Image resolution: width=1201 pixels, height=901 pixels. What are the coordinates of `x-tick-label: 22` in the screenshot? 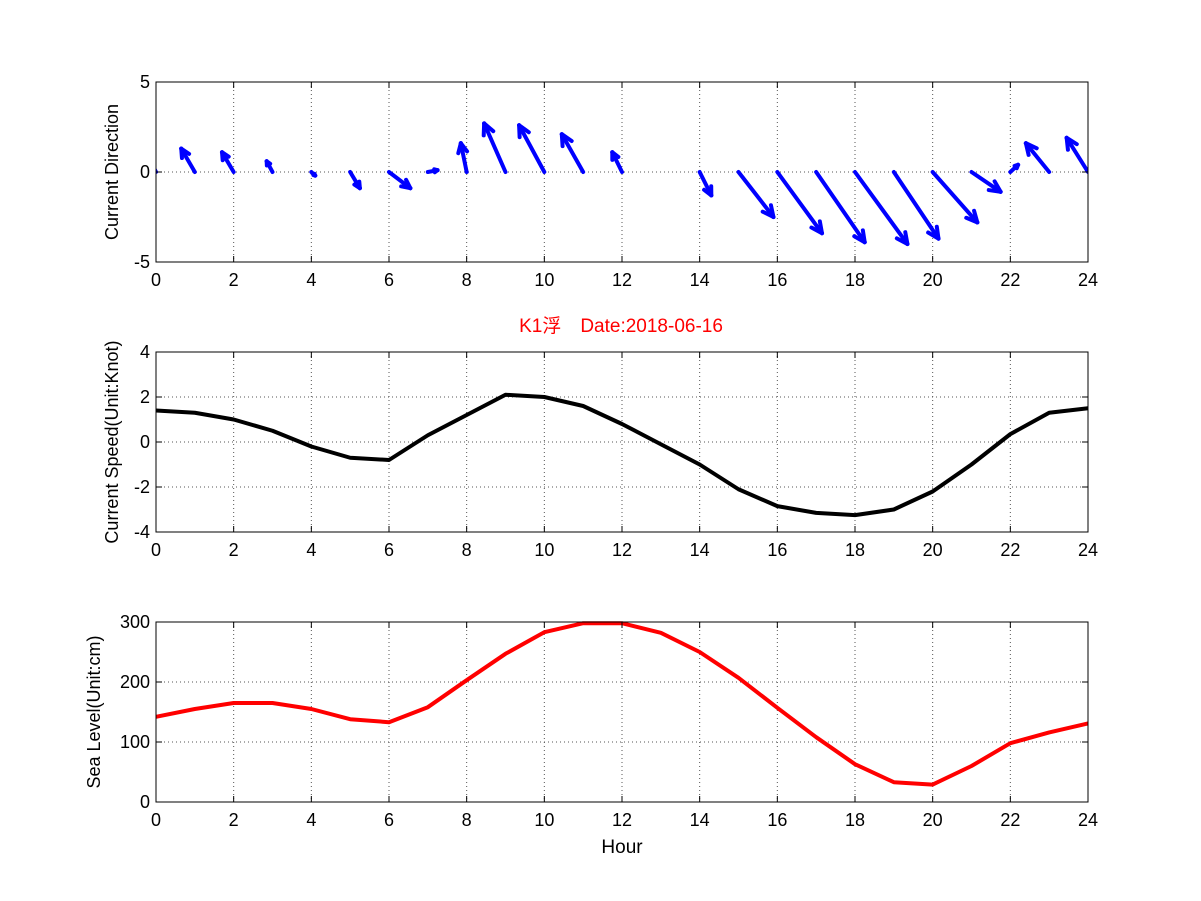 It's located at (1010, 550).